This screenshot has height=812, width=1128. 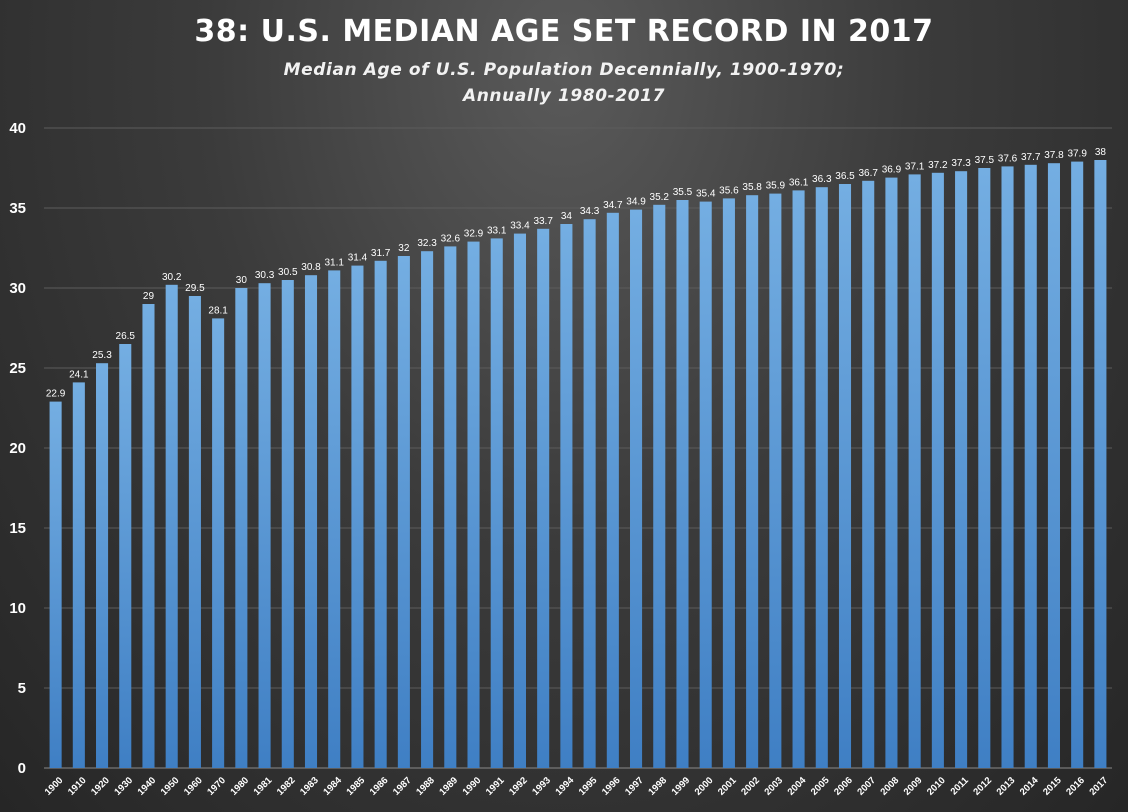 What do you see at coordinates (356, 786) in the screenshot?
I see `x-tick-label: 1985` at bounding box center [356, 786].